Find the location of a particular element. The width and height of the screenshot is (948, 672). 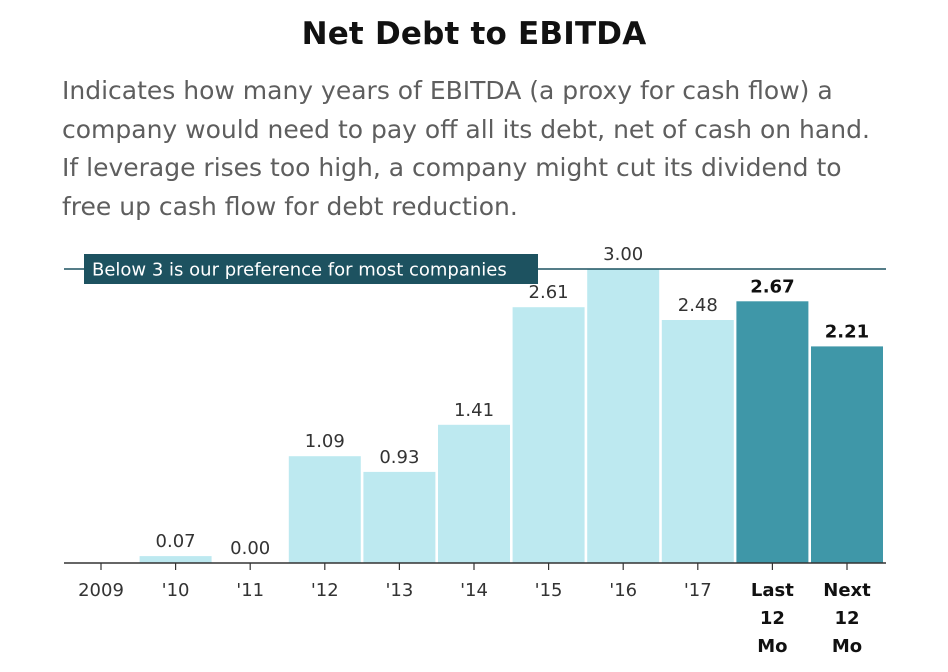

x-tick-label-2: '11 is located at coordinates (250, 590).